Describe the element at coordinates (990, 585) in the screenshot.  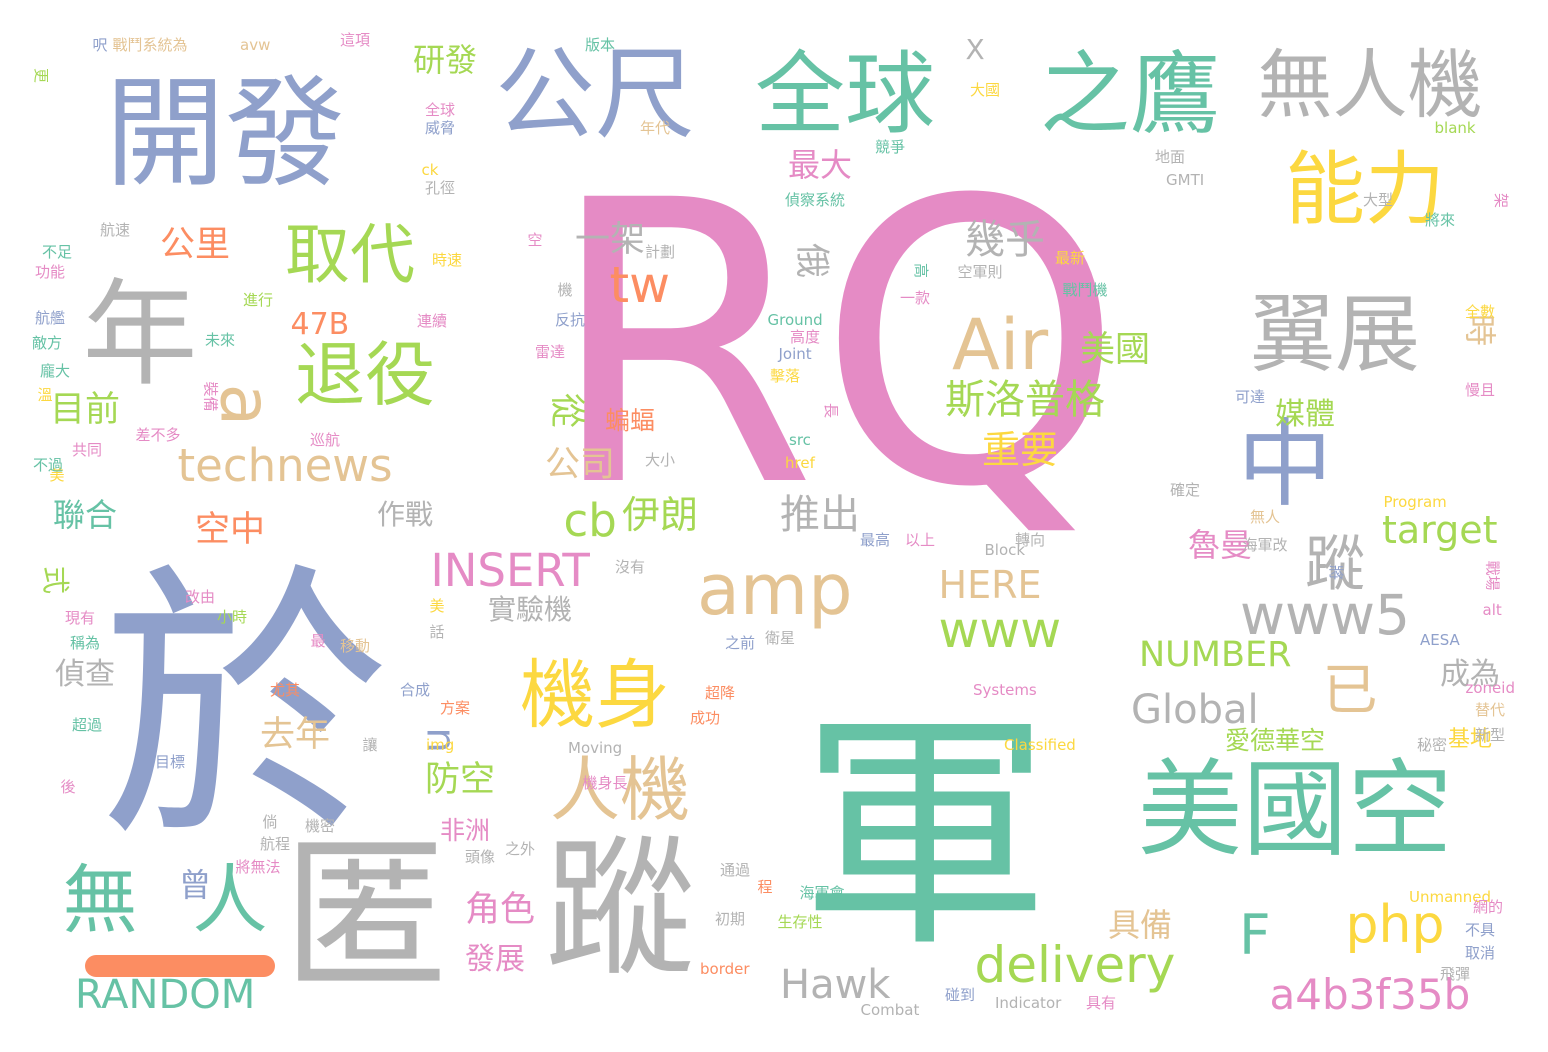
I see `cloud-word: HERE` at that location.